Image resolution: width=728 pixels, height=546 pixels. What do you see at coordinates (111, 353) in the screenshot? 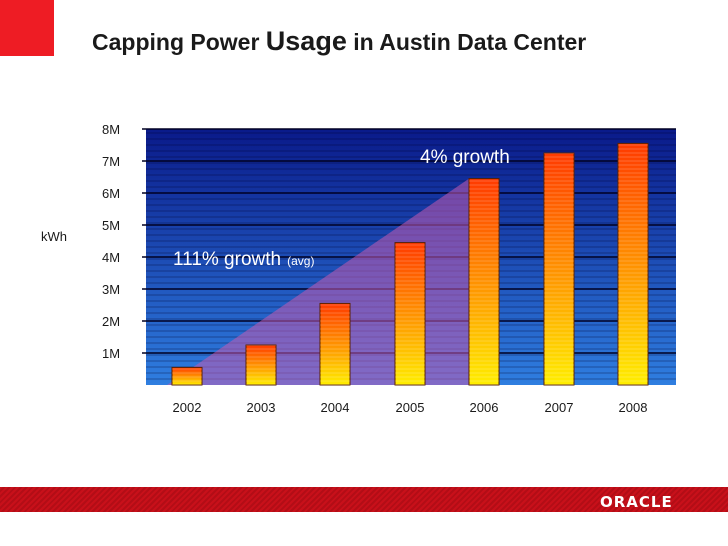
I see `y-tick-label: 1M` at bounding box center [111, 353].